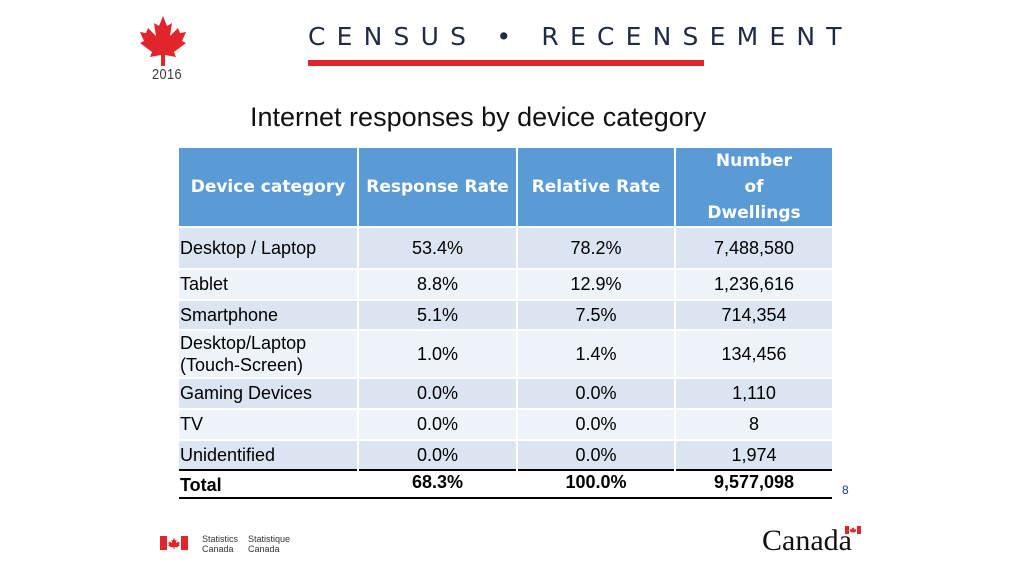 The height and width of the screenshot is (576, 1024). What do you see at coordinates (269, 187) in the screenshot?
I see `column-header-device-category: Device category` at bounding box center [269, 187].